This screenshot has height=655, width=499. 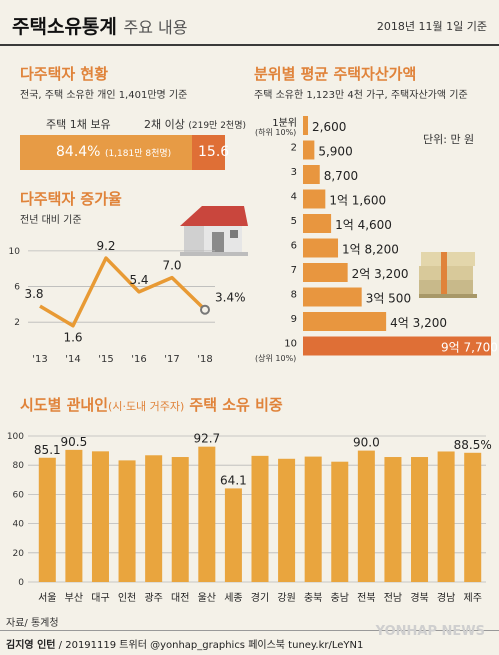 What do you see at coordinates (418, 323) in the screenshot?
I see `asset-value-label: 4억 3,200` at bounding box center [418, 323].